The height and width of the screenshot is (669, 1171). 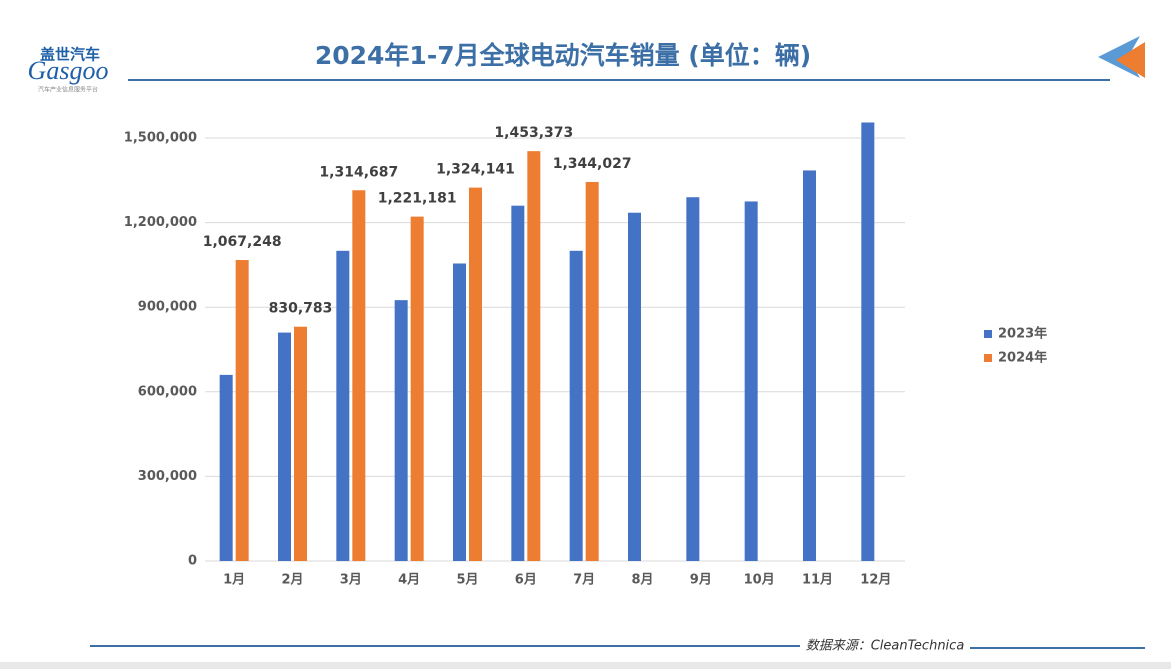 What do you see at coordinates (192, 561) in the screenshot?
I see `y-tick-label: 0` at bounding box center [192, 561].